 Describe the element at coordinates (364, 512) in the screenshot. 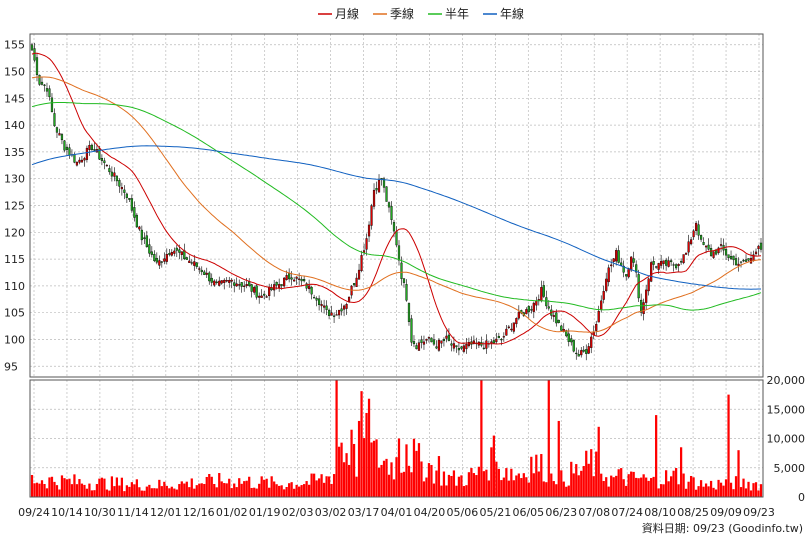

I see `date-tick-label: 03/17` at that location.